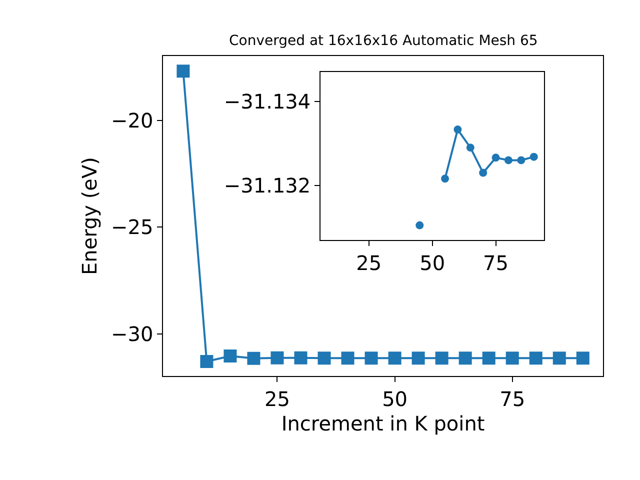 The image size is (640, 480). What do you see at coordinates (267, 185) in the screenshot?
I see `y-tick-label: −31.132` at bounding box center [267, 185].